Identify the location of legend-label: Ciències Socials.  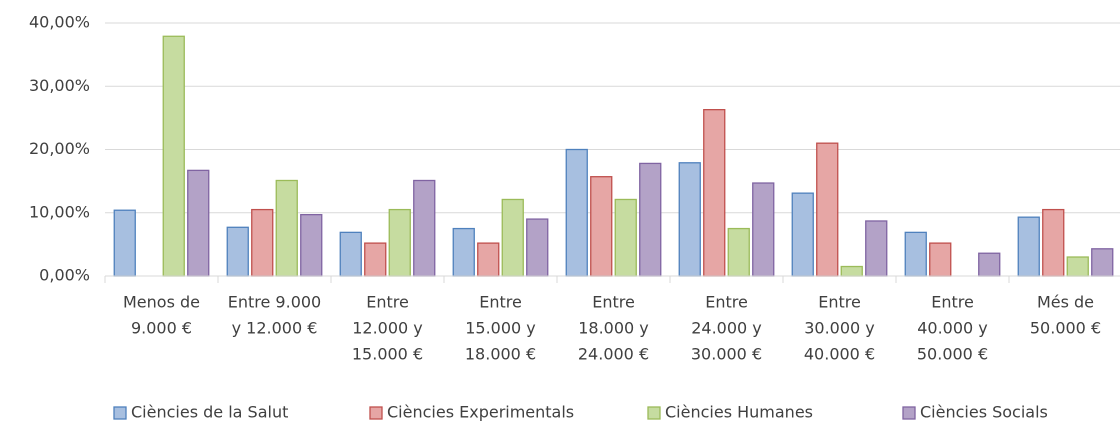
(984, 412).